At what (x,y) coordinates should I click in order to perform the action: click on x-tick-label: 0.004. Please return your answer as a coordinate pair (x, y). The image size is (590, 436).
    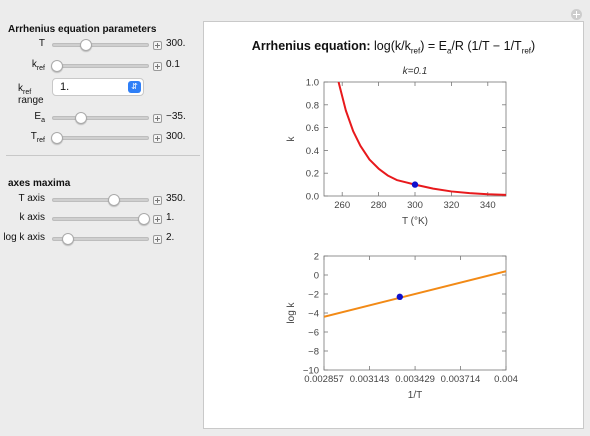
    Looking at the image, I should click on (506, 379).